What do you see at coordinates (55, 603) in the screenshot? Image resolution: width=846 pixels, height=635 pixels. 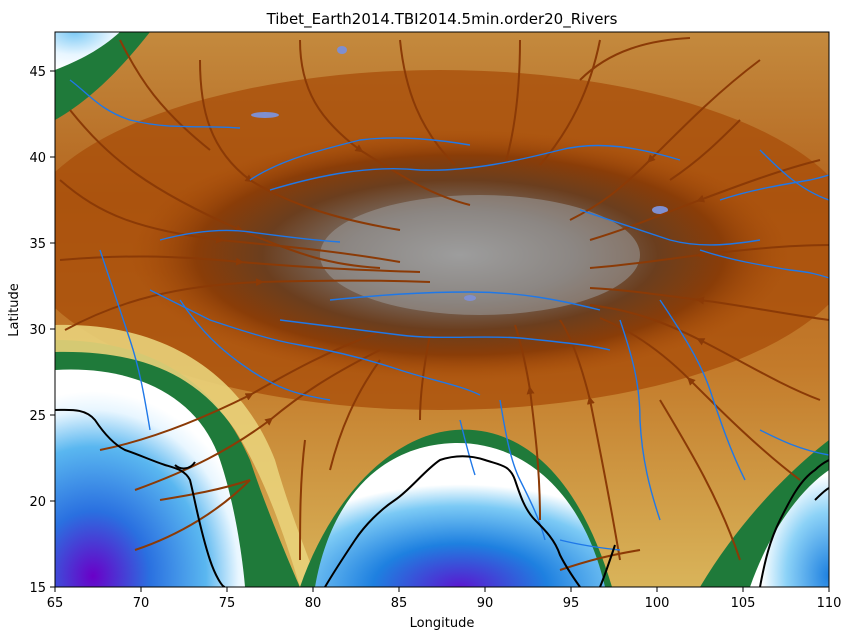 I see `x-tick-label: 65` at bounding box center [55, 603].